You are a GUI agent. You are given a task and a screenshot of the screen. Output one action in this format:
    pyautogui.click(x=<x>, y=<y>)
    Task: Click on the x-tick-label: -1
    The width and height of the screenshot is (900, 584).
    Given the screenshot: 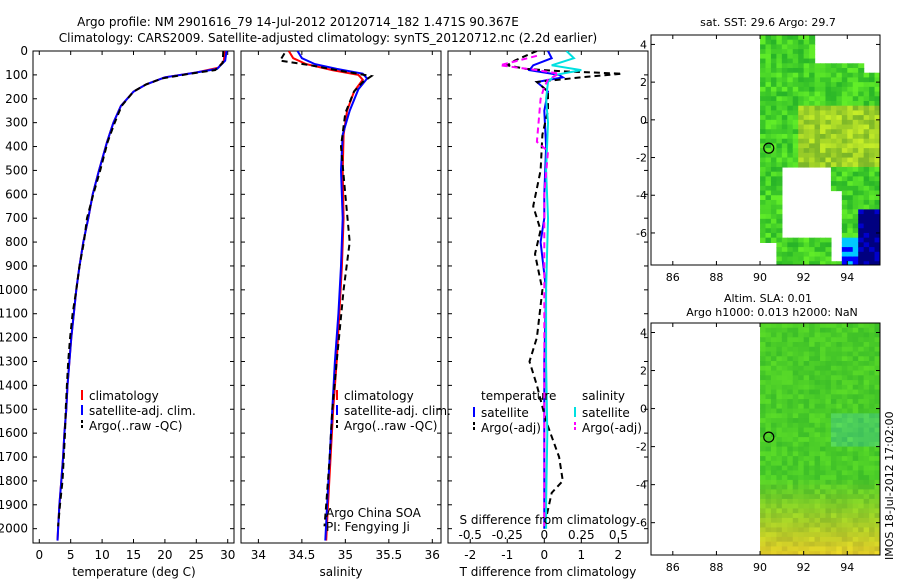 What is the action you would take?
    pyautogui.click(x=507, y=555)
    